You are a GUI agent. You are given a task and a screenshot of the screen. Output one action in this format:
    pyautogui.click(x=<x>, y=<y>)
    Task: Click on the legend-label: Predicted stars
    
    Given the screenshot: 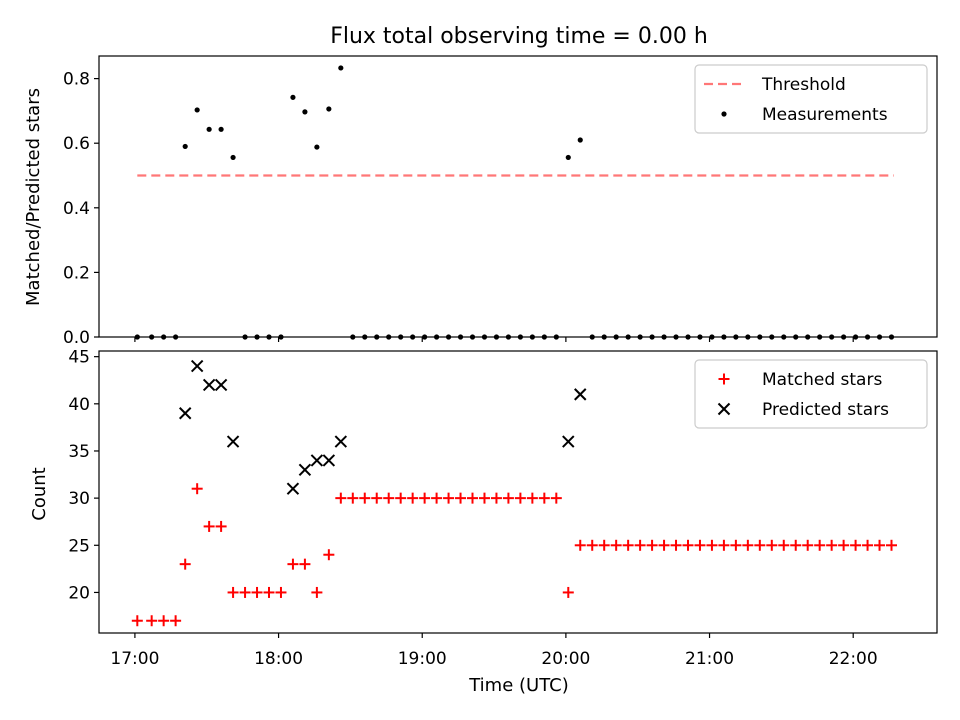 What is the action you would take?
    pyautogui.click(x=825, y=410)
    